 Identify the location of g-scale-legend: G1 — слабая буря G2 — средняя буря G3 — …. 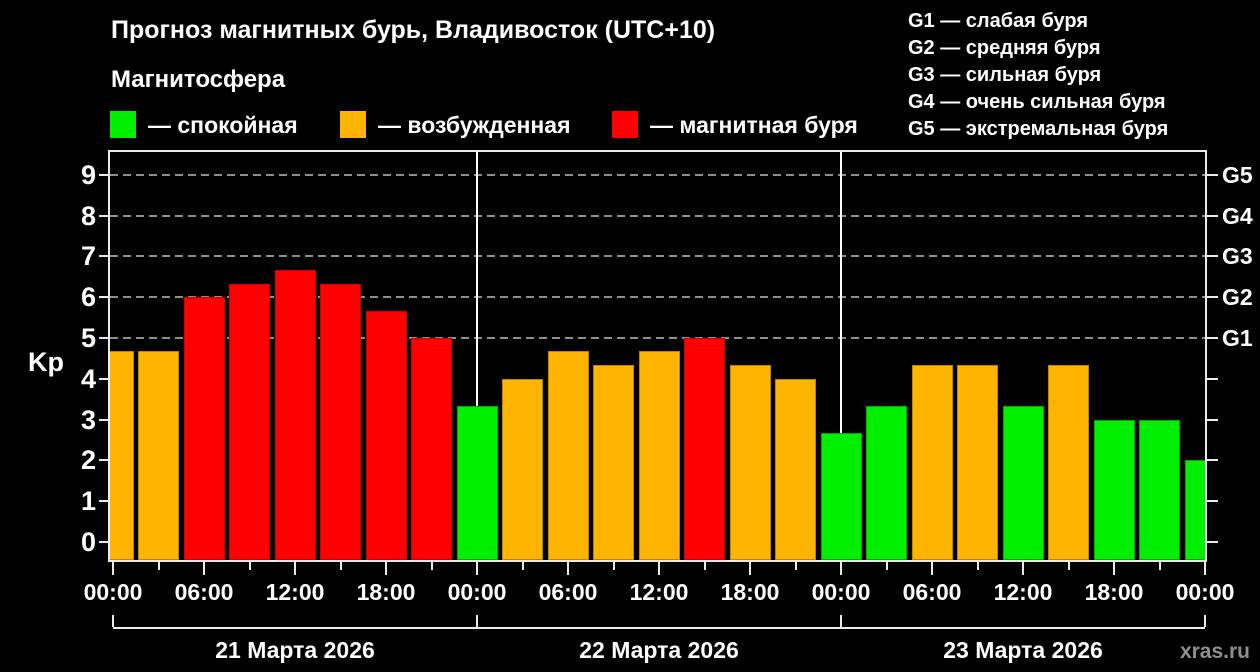
(1038, 75).